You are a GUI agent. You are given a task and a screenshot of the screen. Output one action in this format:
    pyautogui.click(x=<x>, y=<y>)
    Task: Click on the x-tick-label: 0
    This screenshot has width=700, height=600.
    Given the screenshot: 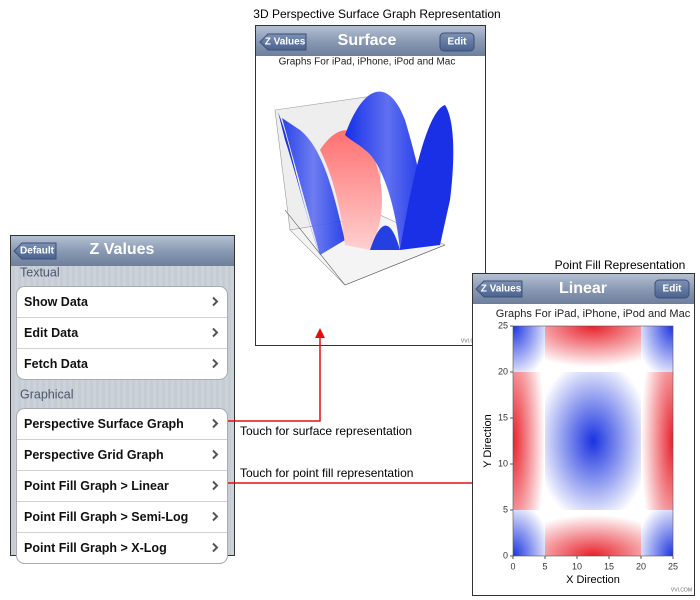 What is the action you would take?
    pyautogui.click(x=512, y=566)
    